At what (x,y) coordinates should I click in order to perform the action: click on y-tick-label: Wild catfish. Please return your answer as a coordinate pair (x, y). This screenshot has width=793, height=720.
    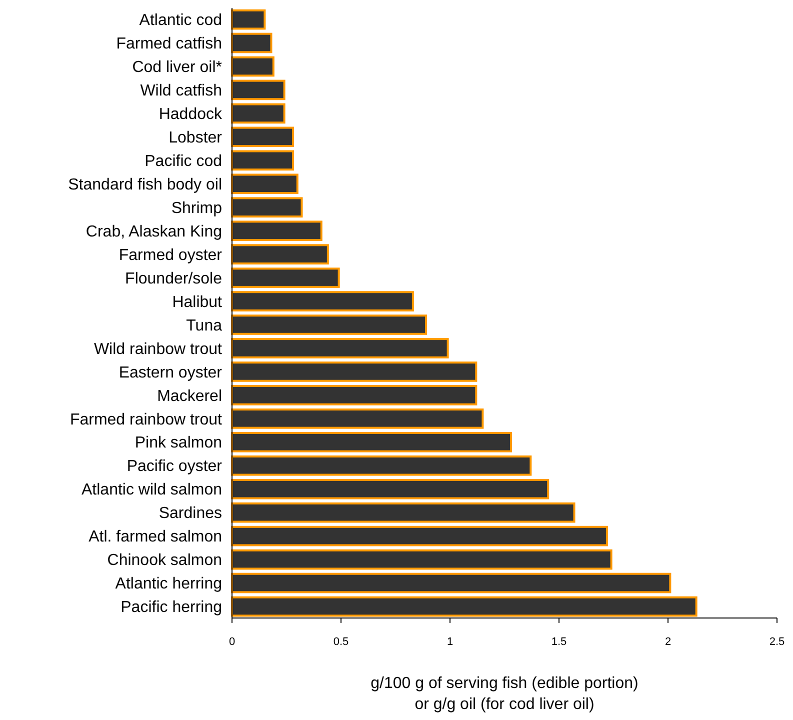
    Looking at the image, I should click on (181, 91).